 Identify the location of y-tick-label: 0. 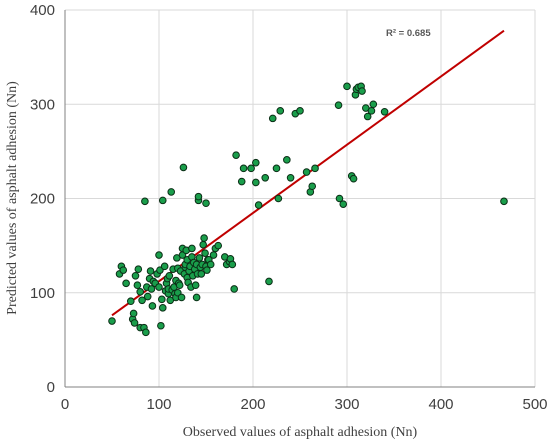
(51, 387).